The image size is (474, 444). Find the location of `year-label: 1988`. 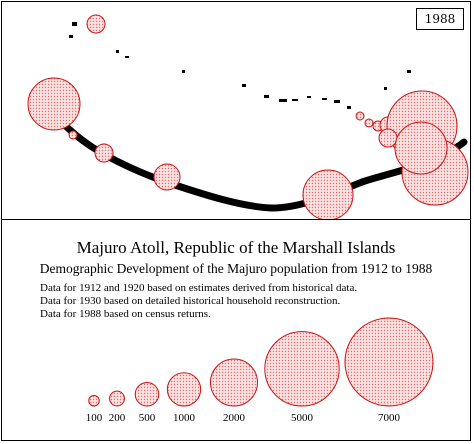

year-label: 1988 is located at coordinates (440, 19).